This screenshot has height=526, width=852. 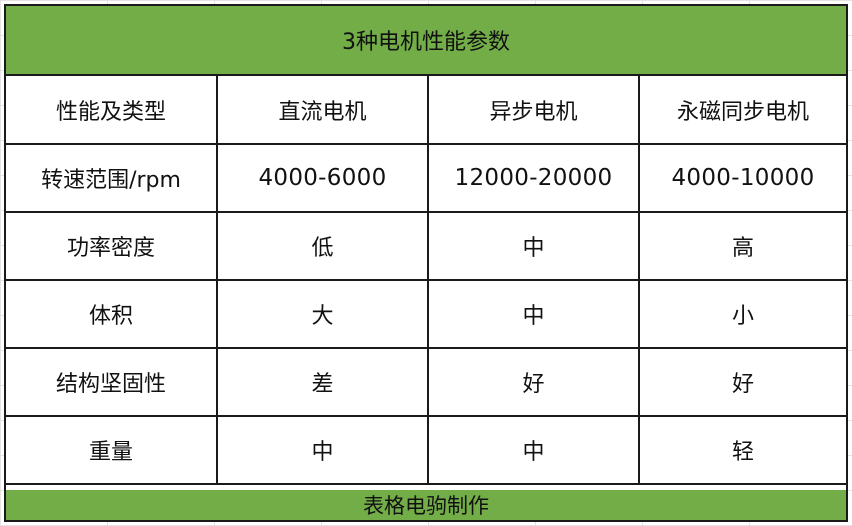 I want to click on table-row: 体积 大 中 小, so click(x=426, y=314).